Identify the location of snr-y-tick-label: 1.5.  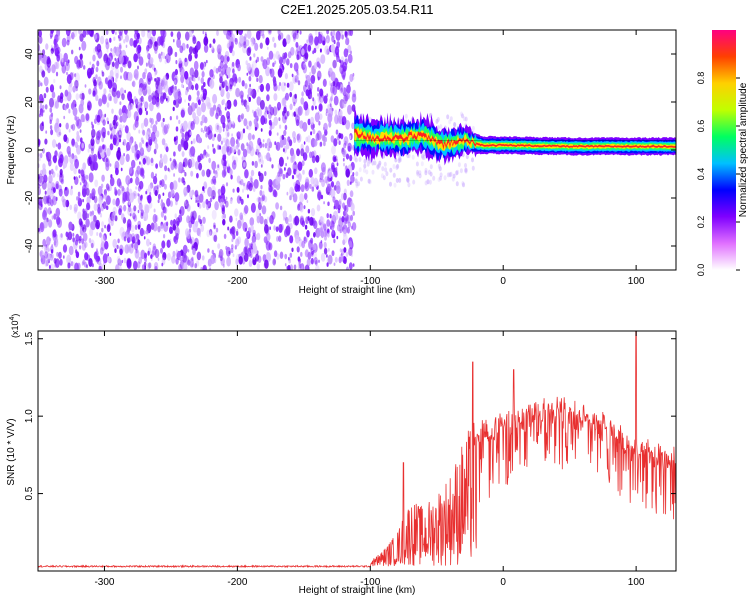
(29, 338).